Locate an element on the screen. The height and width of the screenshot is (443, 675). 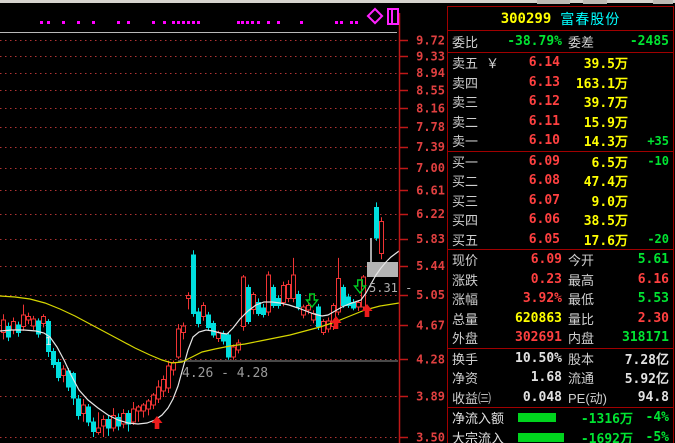
info-row: 涨幅 3.92% 最低 5.53 is located at coordinates (560, 299).